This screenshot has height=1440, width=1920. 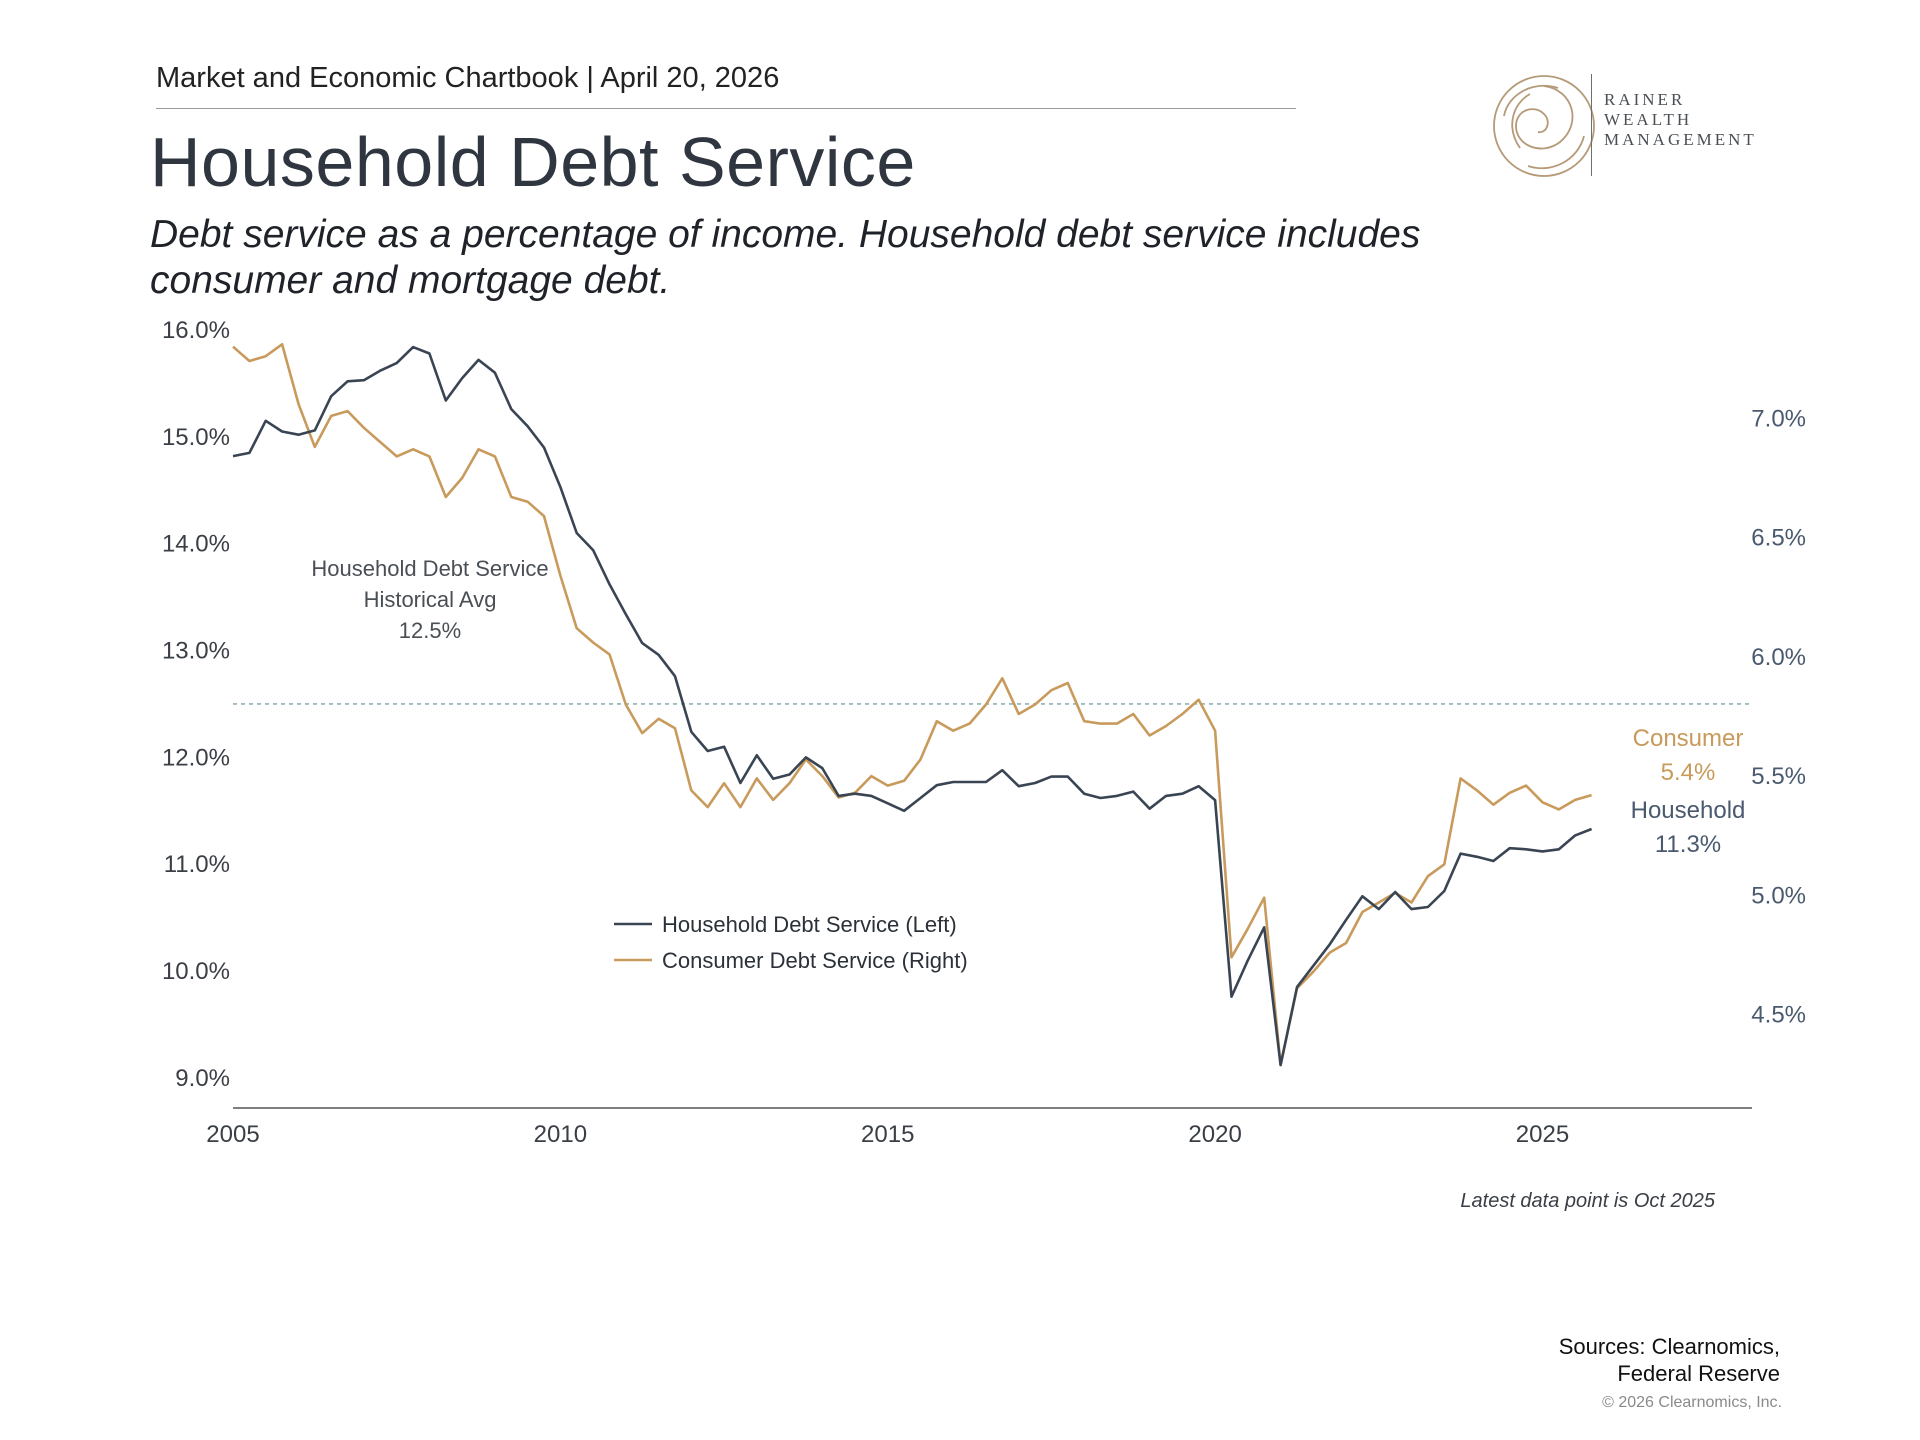 I want to click on logo-line-3: MANAGEMENT, so click(x=1680, y=139).